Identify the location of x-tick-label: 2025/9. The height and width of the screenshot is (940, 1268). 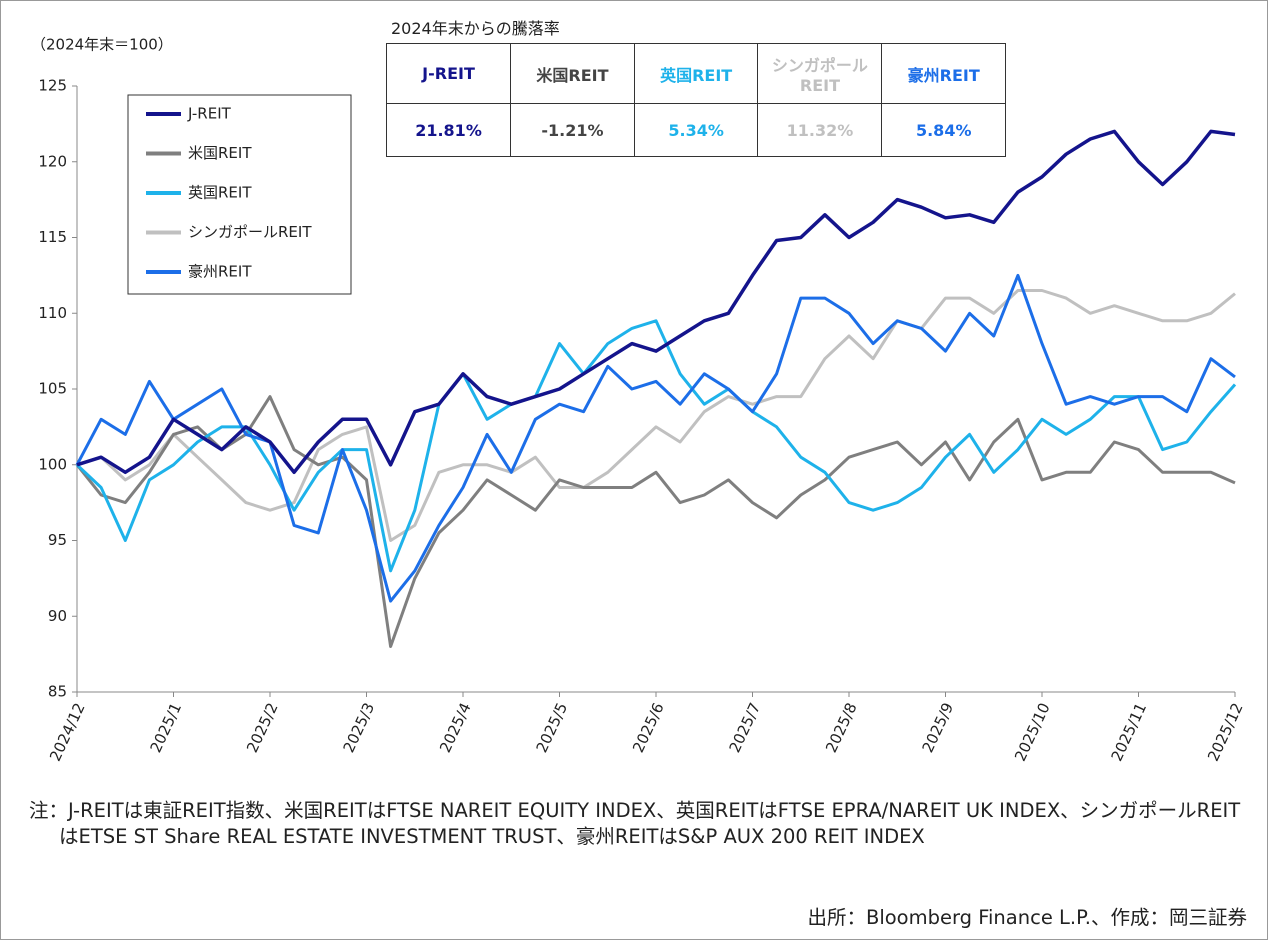
(938, 727).